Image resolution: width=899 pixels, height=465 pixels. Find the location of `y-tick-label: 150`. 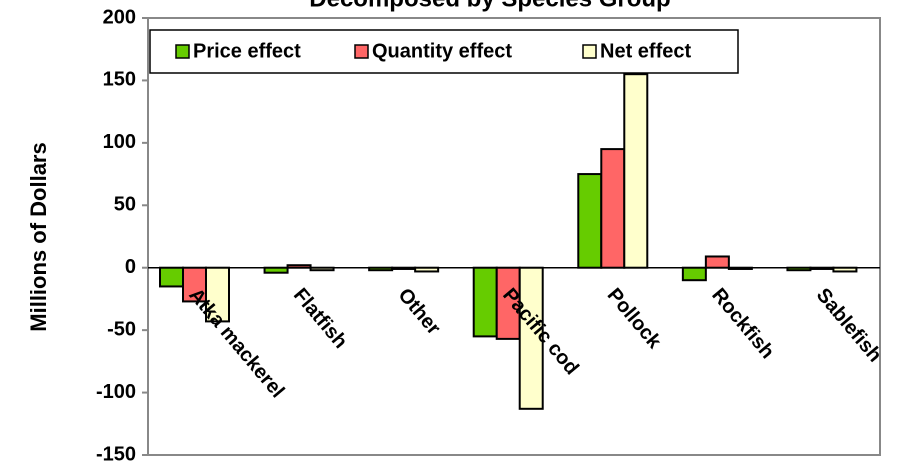

y-tick-label: 150 is located at coordinates (119, 80).